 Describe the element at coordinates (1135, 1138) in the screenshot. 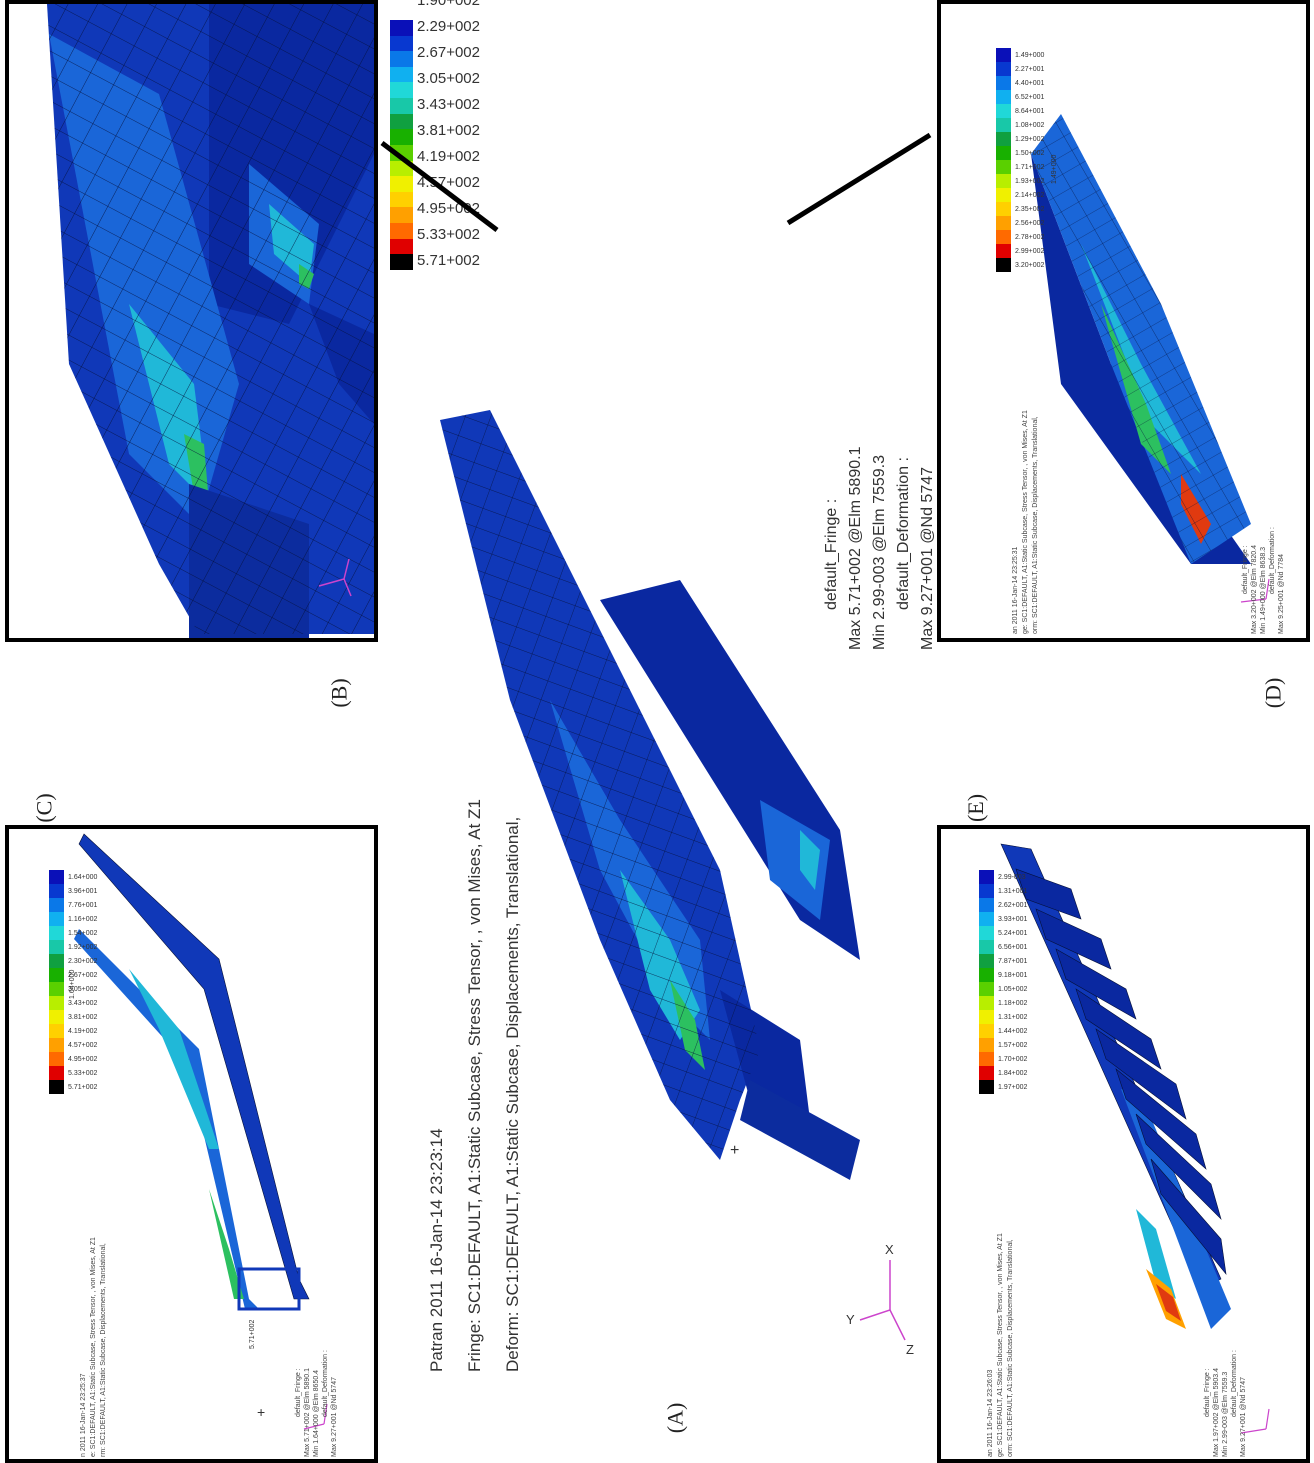

I see `panel-e-ribs` at that location.